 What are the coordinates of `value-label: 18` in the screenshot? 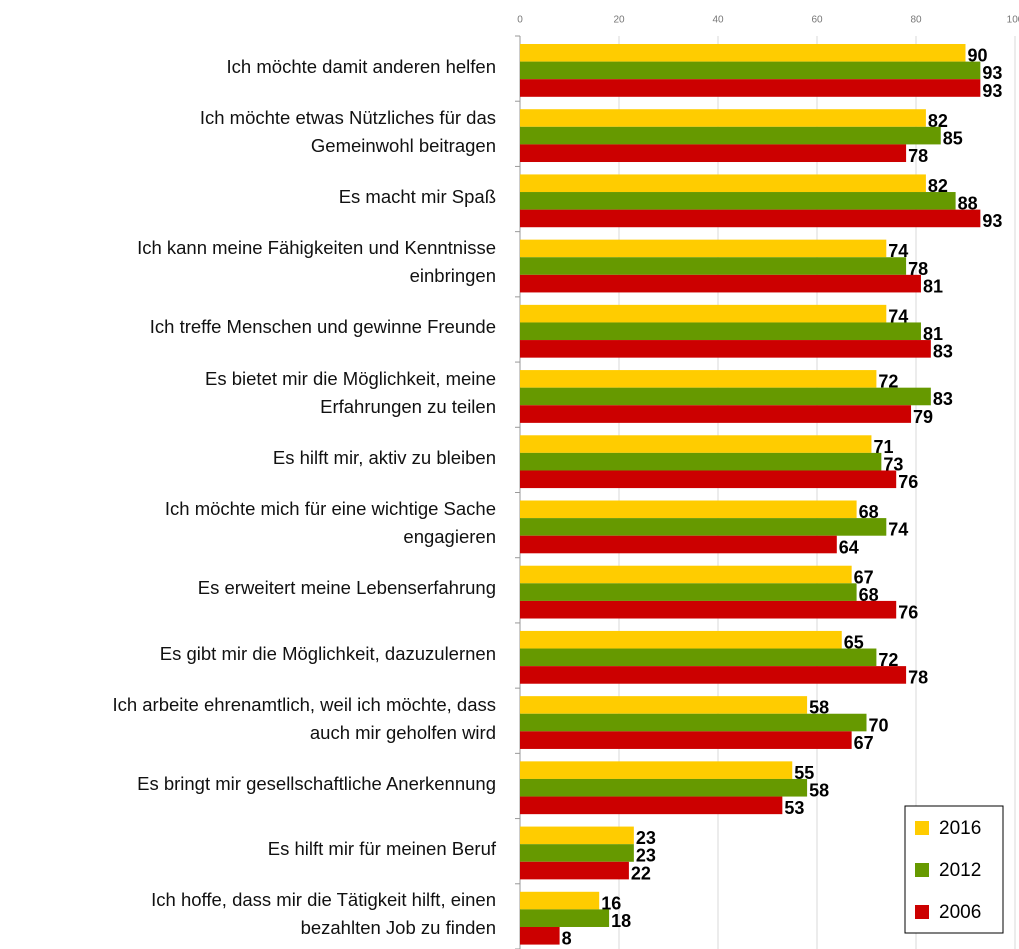 It's located at (621, 921).